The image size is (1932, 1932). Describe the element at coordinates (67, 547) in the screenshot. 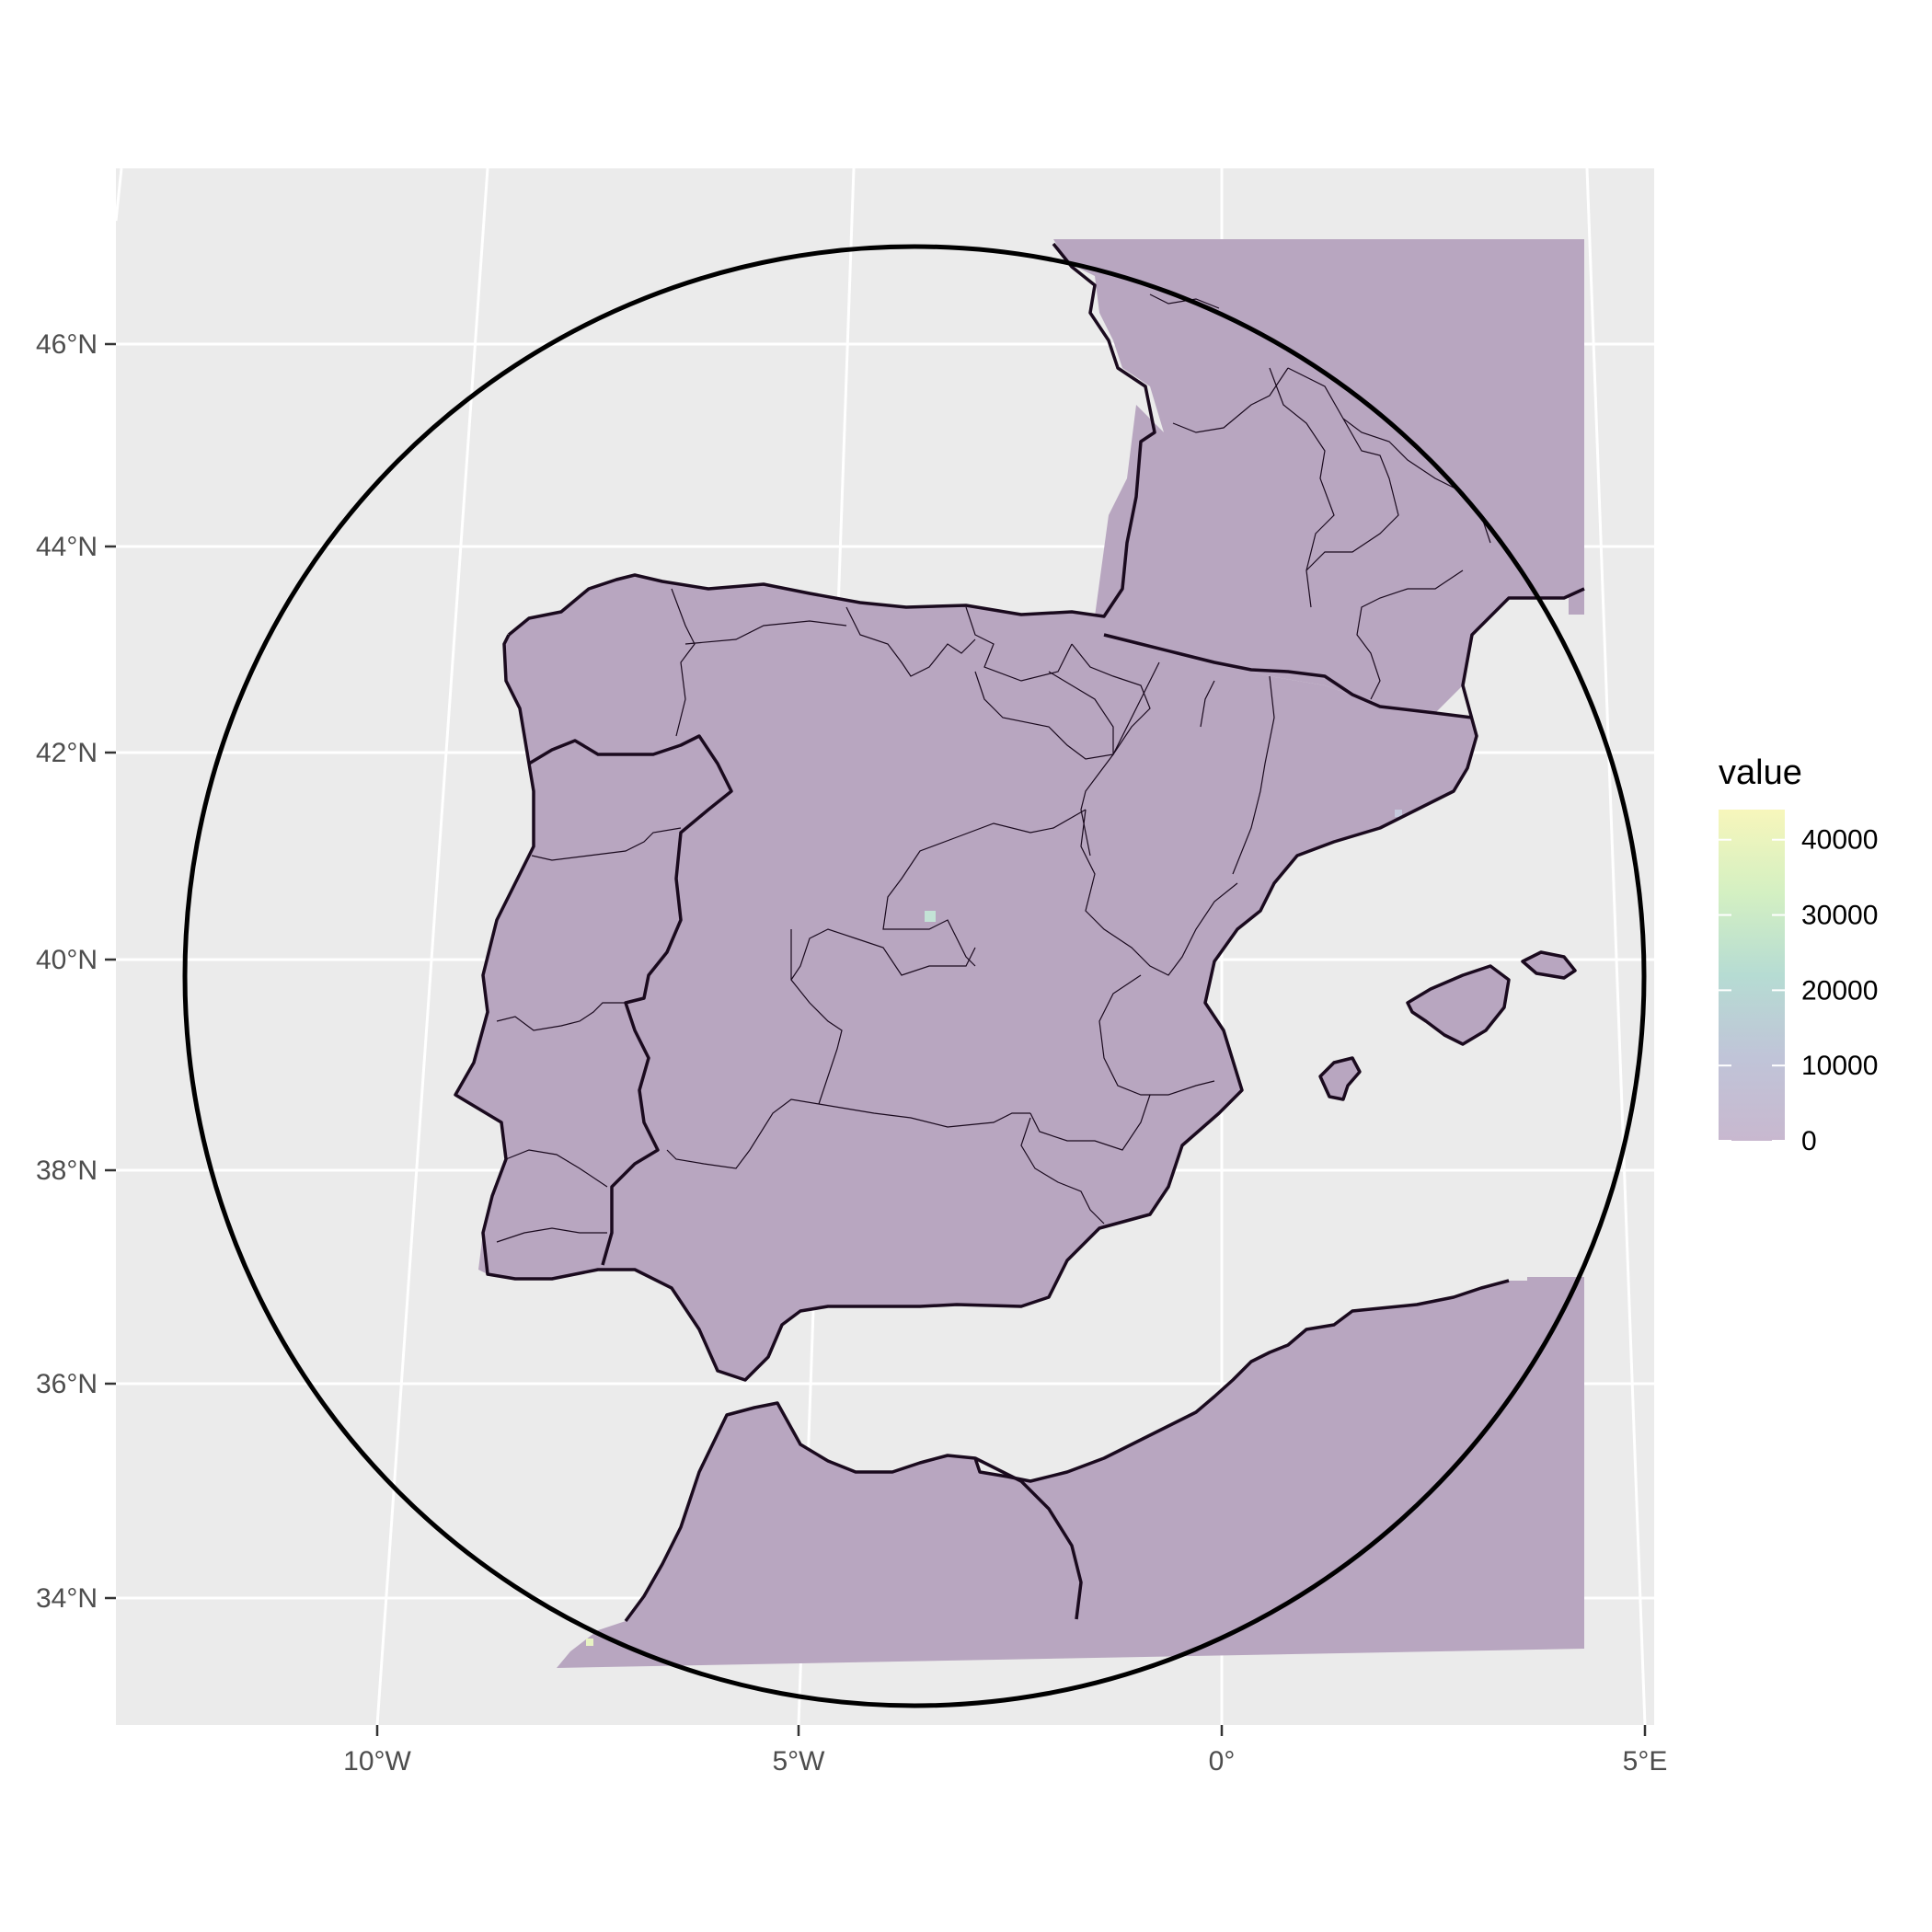

I see `lat-label: 44°N` at that location.